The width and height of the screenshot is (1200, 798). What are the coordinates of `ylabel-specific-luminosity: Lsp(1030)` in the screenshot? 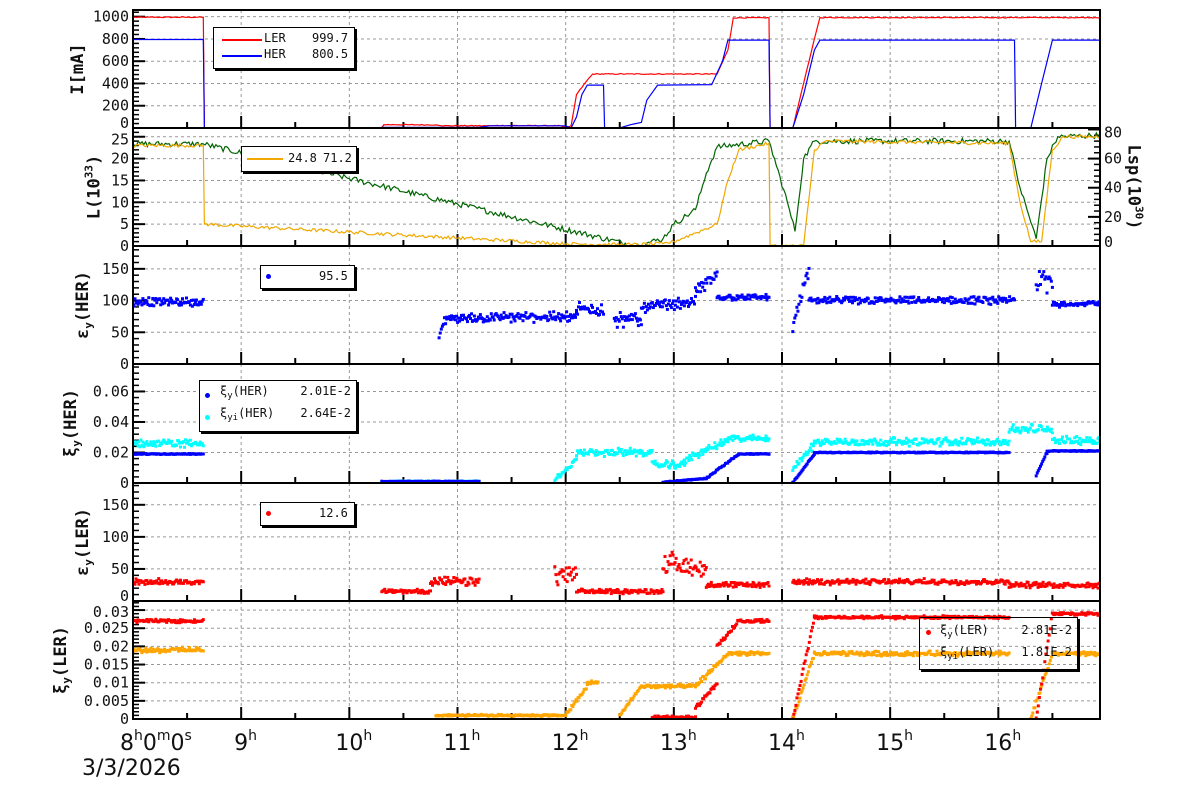 It's located at (1136, 187).